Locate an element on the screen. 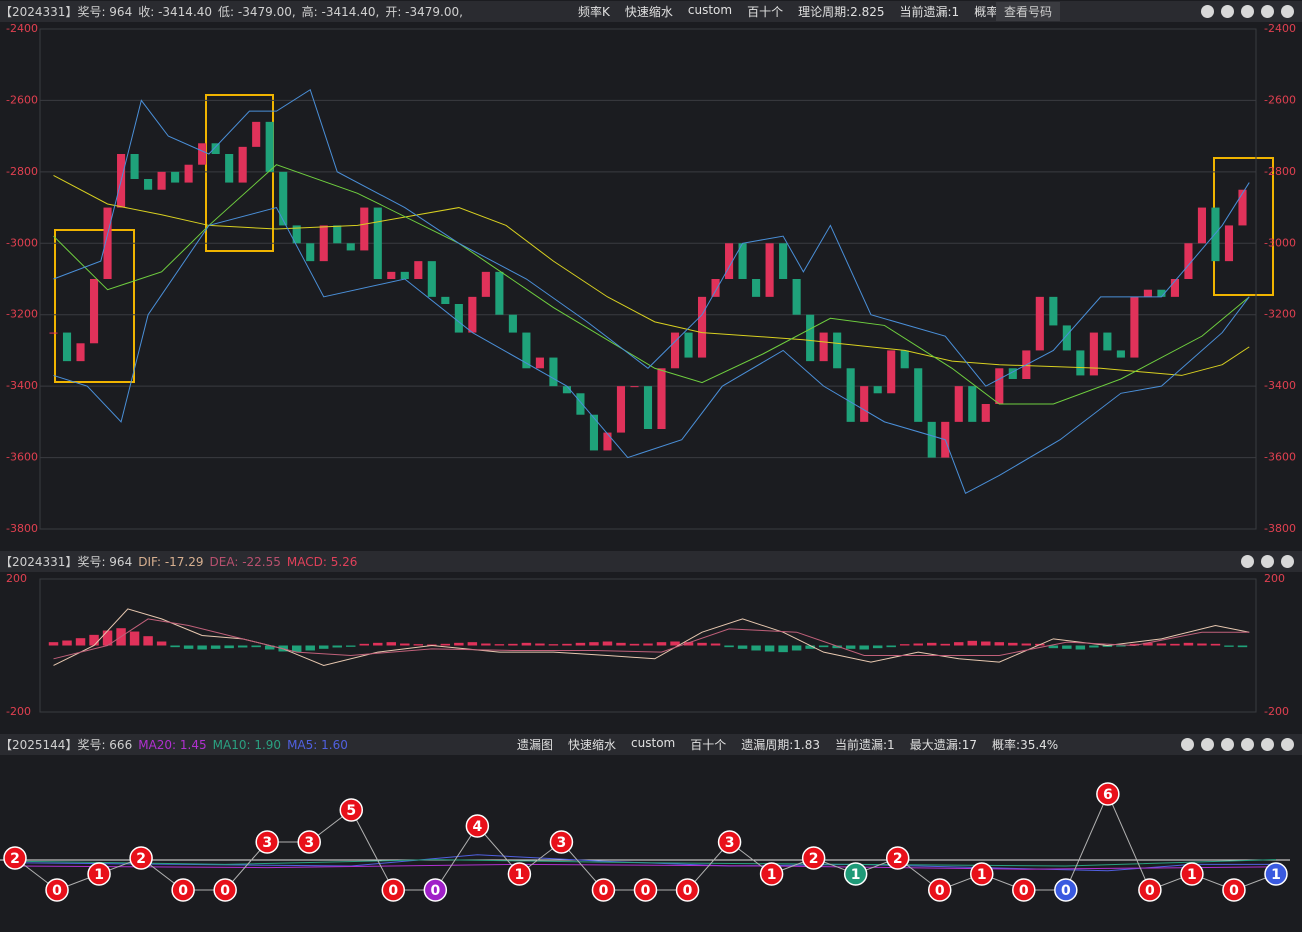 Image resolution: width=1302 pixels, height=932 pixels. highlight-box is located at coordinates (1243, 226).